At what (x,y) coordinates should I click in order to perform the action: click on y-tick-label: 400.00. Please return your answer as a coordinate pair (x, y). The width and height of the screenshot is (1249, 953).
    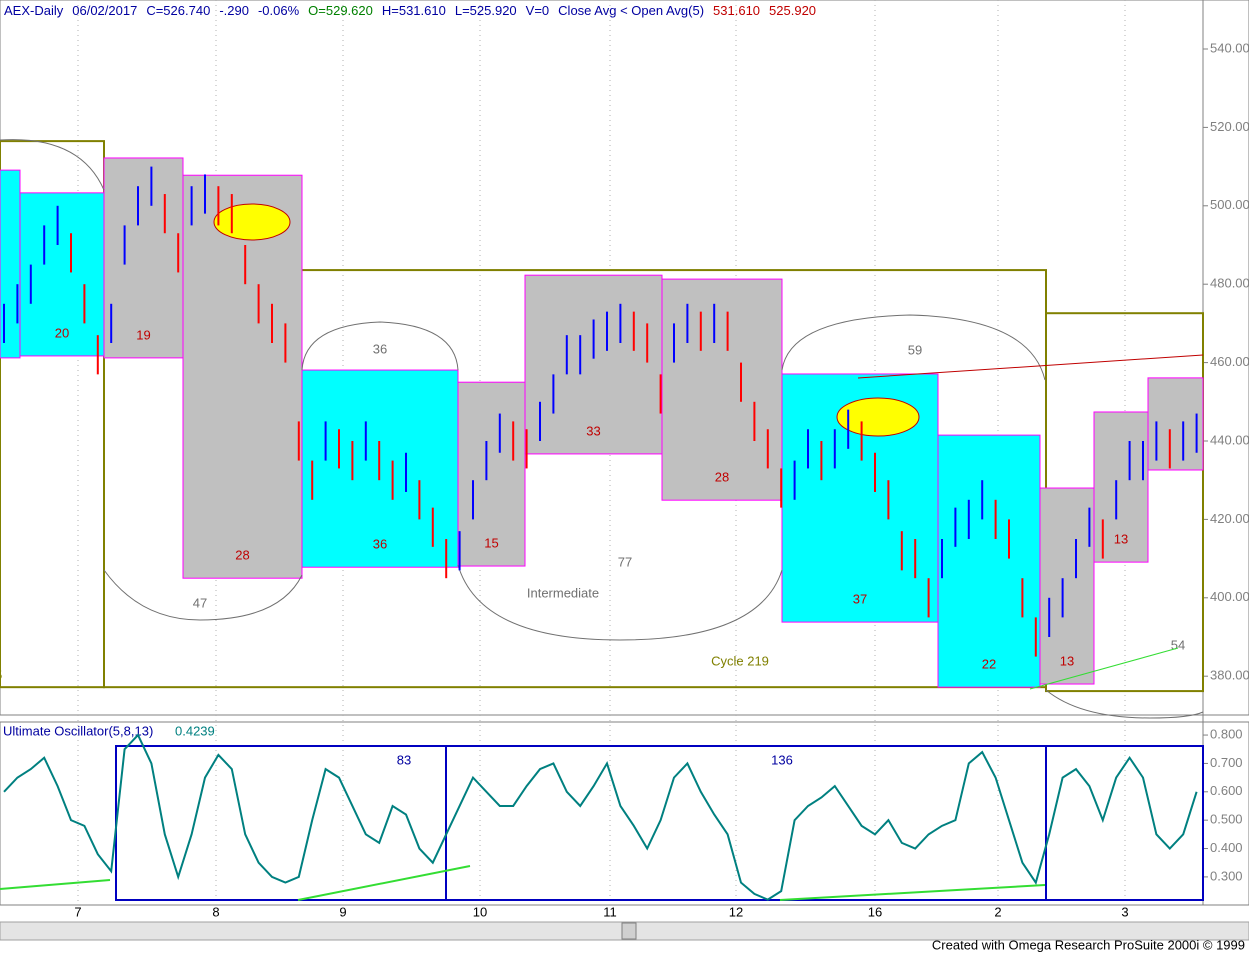
    Looking at the image, I should click on (1229, 596).